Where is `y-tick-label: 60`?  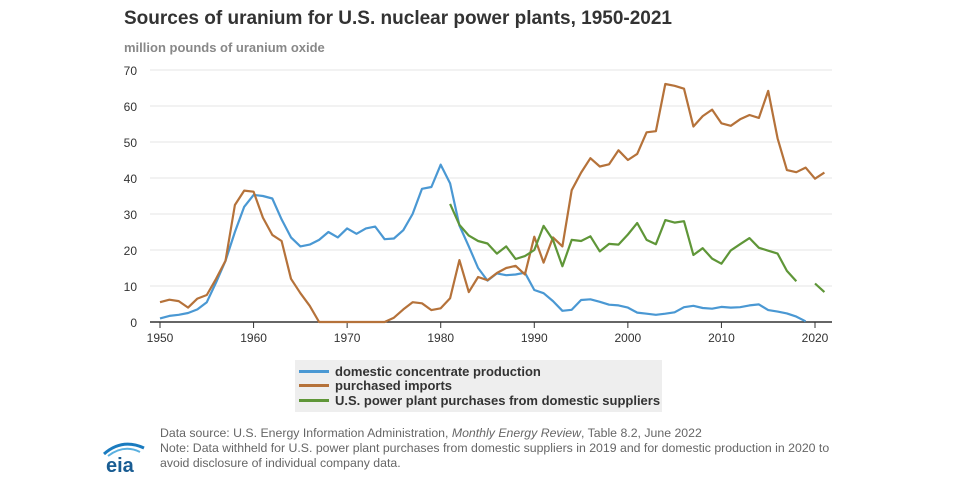 y-tick-label: 60 is located at coordinates (131, 107).